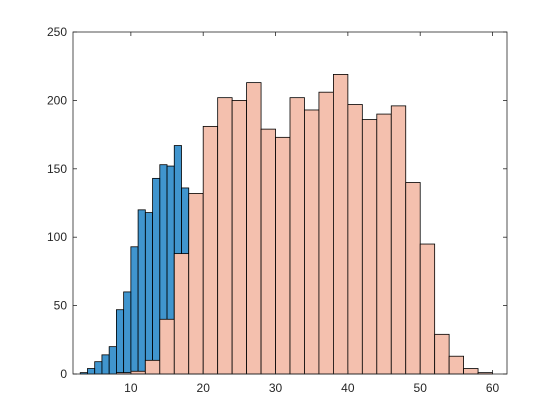  What do you see at coordinates (57, 100) in the screenshot?
I see `y-tick-label: 200` at bounding box center [57, 100].